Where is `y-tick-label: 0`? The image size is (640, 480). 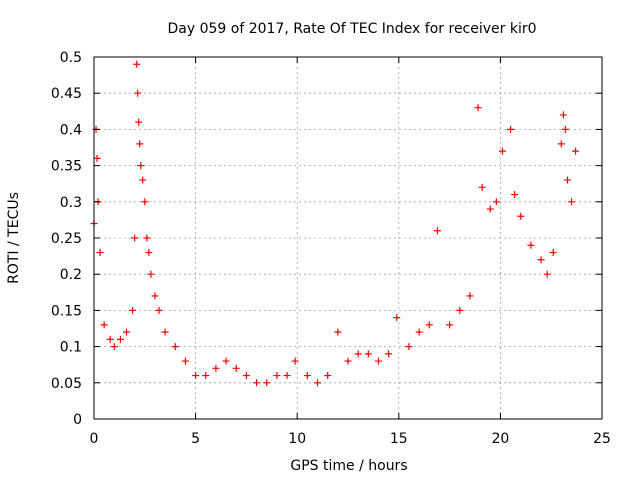 y-tick-label: 0 is located at coordinates (77, 420).